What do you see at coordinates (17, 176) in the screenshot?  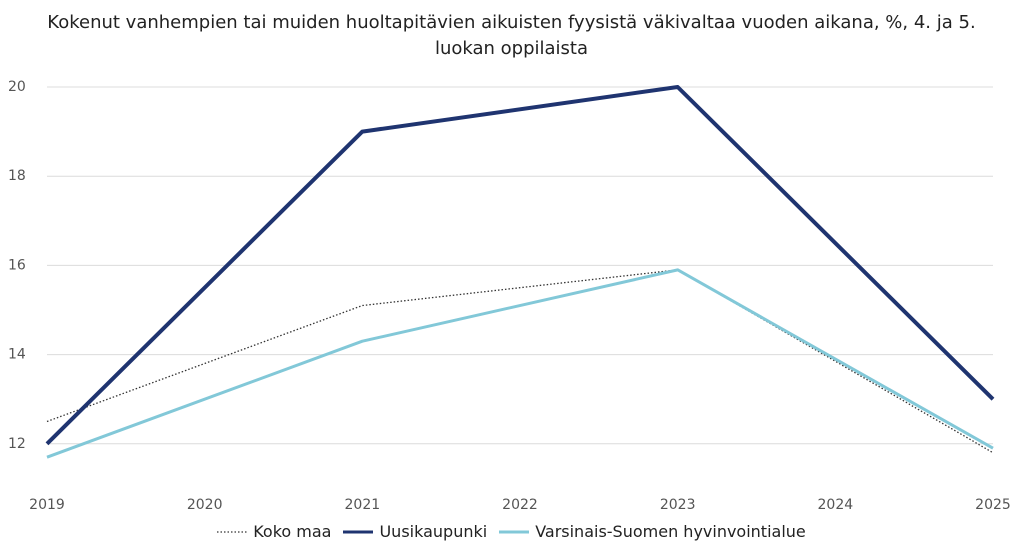 I see `y-tick-label: 18` at bounding box center [17, 176].